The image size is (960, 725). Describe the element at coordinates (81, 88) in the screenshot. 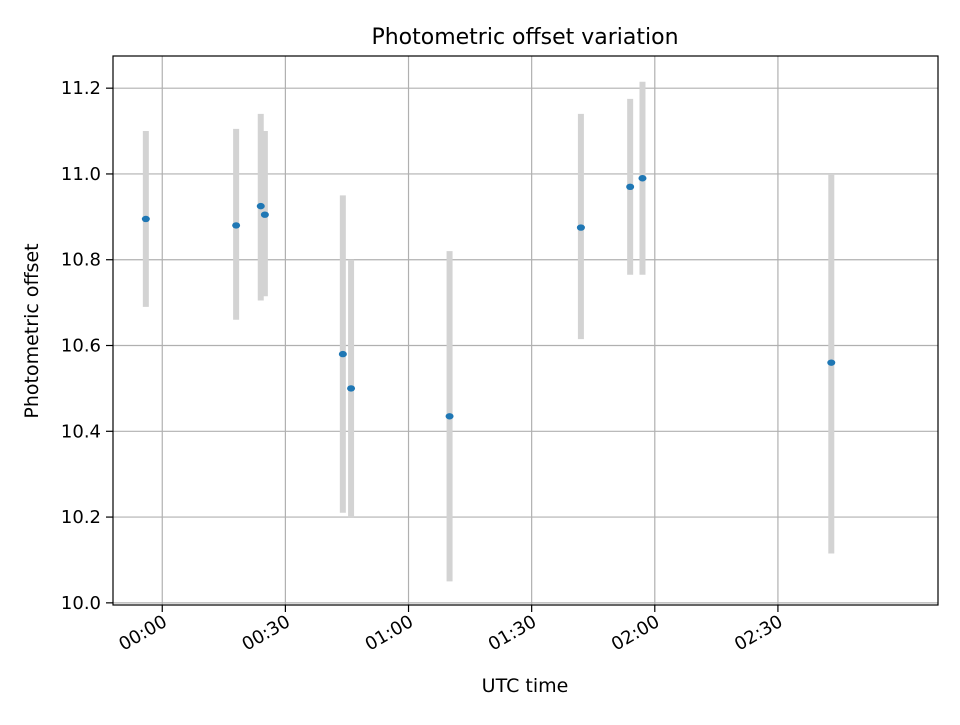

I see `y-tick-label: 11.2` at that location.